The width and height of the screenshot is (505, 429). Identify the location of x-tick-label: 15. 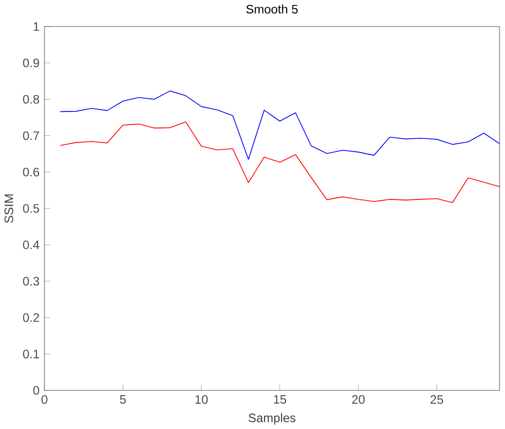
(280, 399).